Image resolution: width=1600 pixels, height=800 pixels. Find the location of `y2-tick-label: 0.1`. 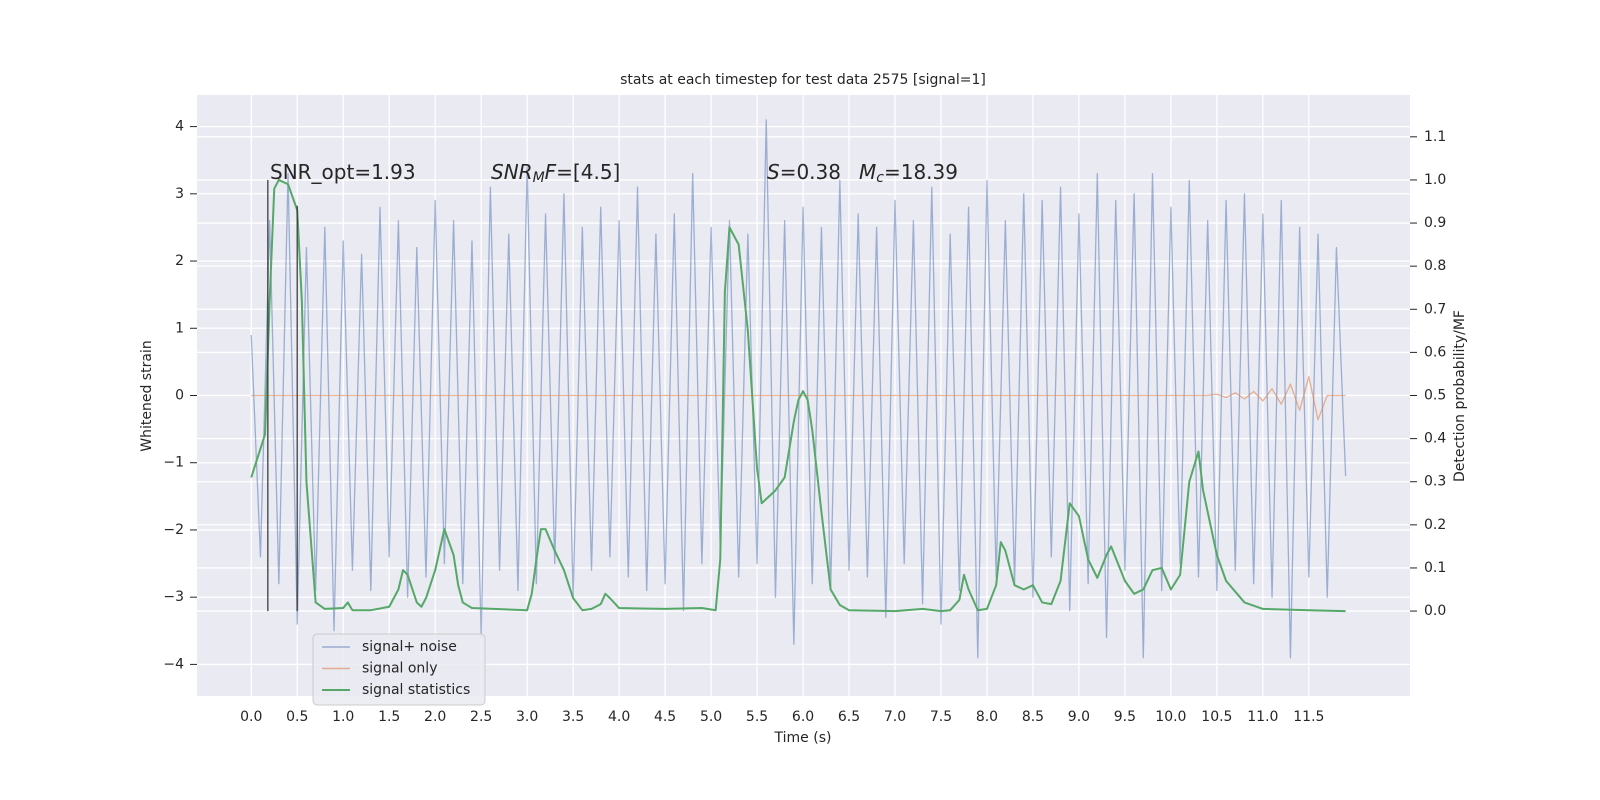

y2-tick-label: 0.1 is located at coordinates (1435, 568).